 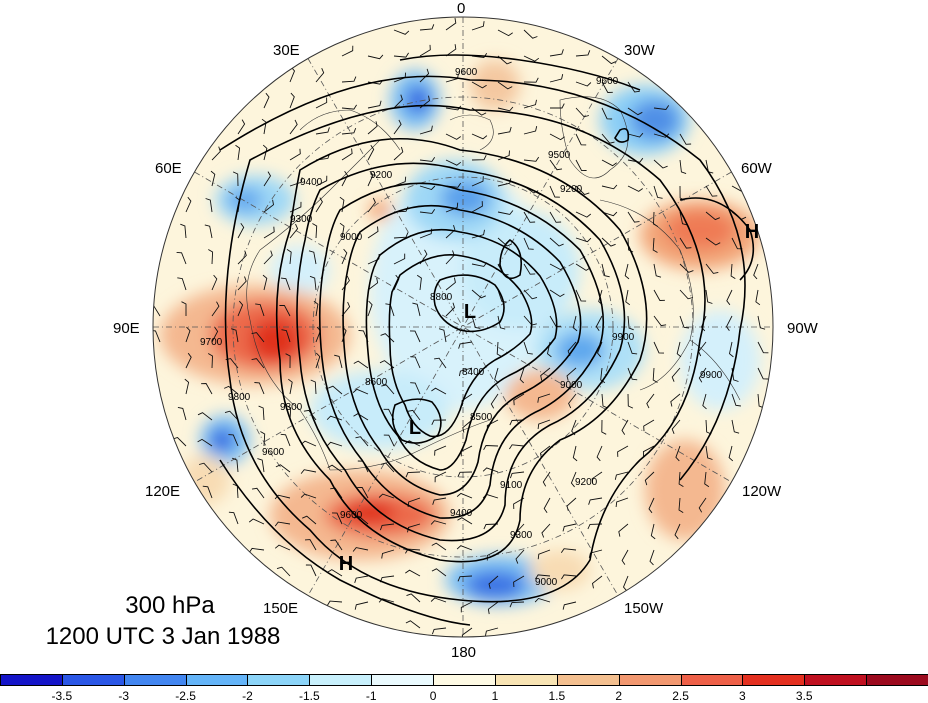 What do you see at coordinates (247, 696) in the screenshot?
I see `colorbar-tick-label: -2` at bounding box center [247, 696].